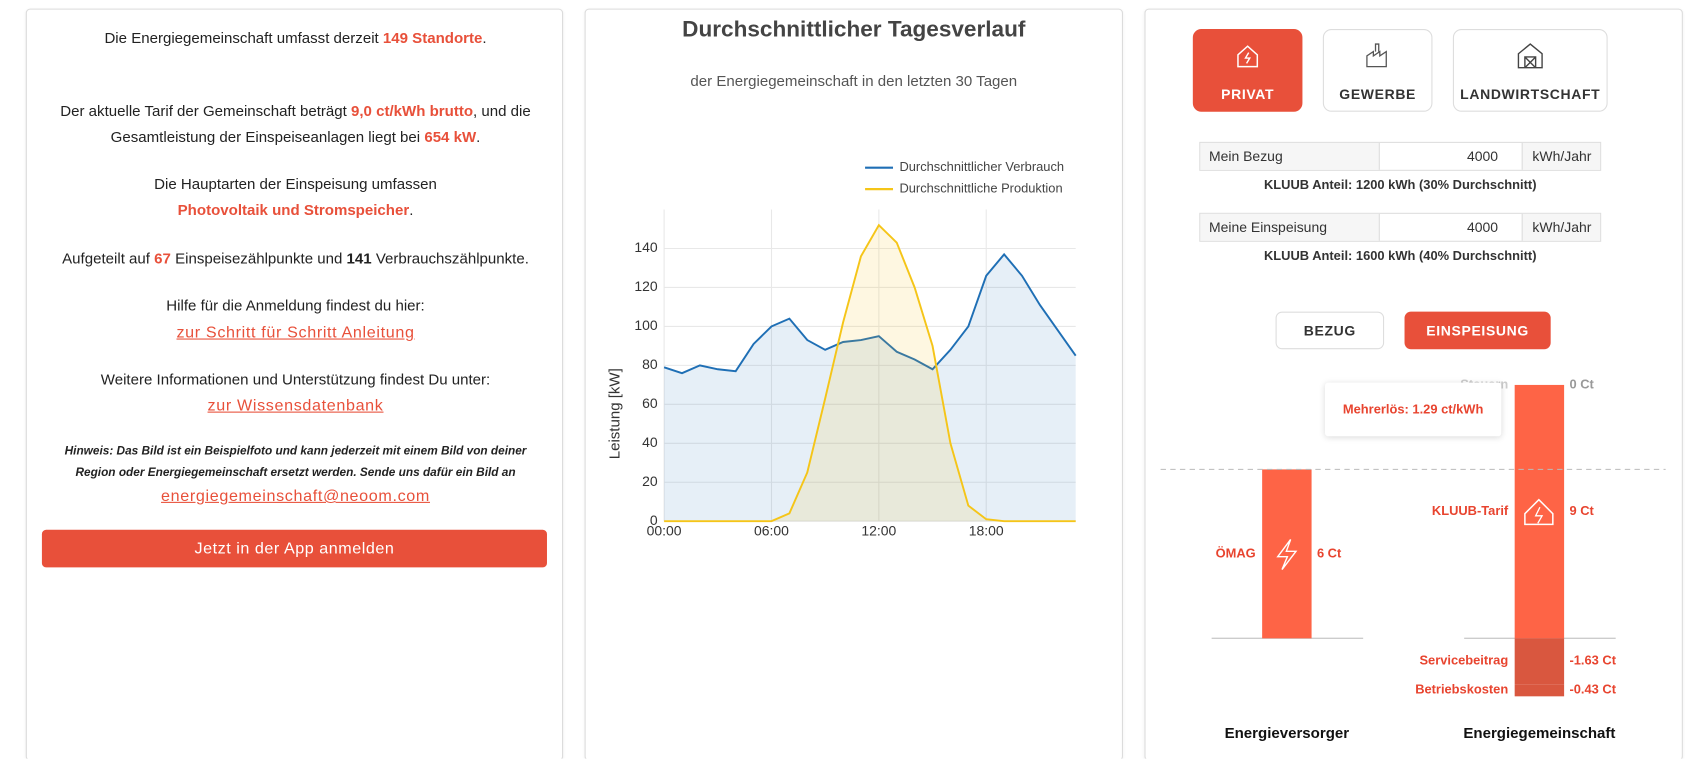  I want to click on x-tick-label: Energiegemeinschaft, so click(1539, 733).